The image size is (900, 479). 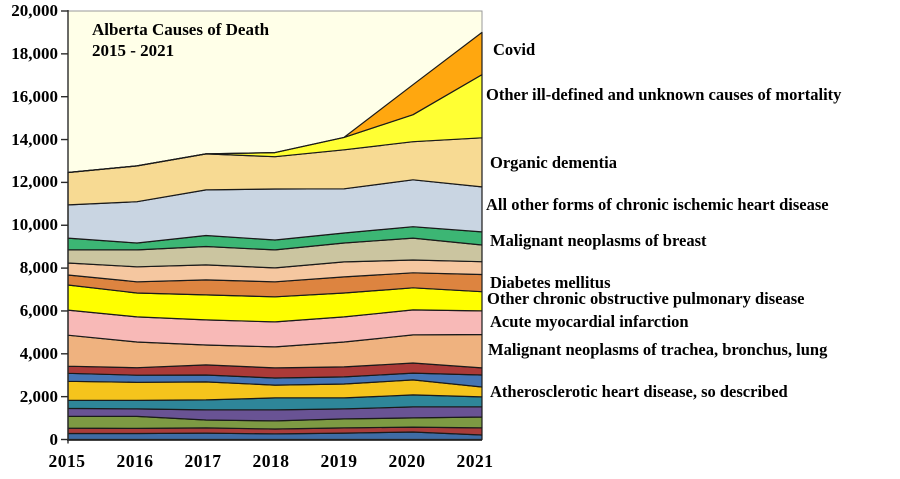 What do you see at coordinates (275, 102) in the screenshot?
I see `area-covid` at bounding box center [275, 102].